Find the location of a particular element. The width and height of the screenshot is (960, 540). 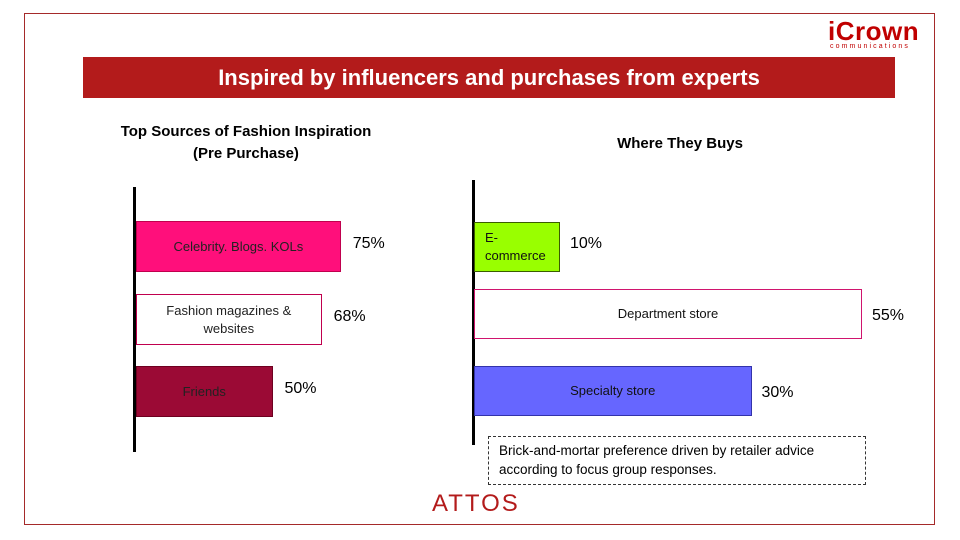

icrown-logo: iCrown communications is located at coordinates (878, 34).